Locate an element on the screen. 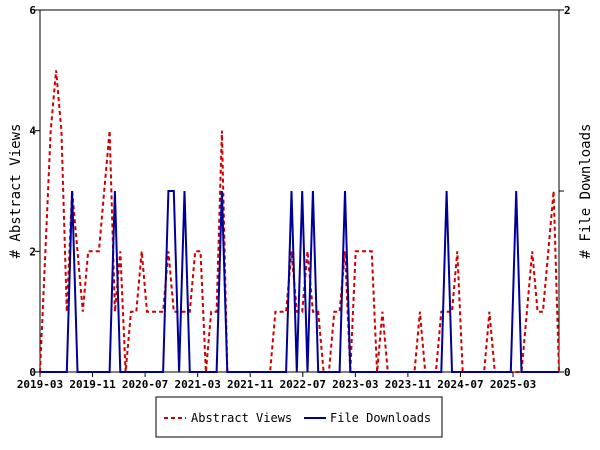 This screenshot has width=600, height=450. x-tick-label: 2019-03 is located at coordinates (40, 384).